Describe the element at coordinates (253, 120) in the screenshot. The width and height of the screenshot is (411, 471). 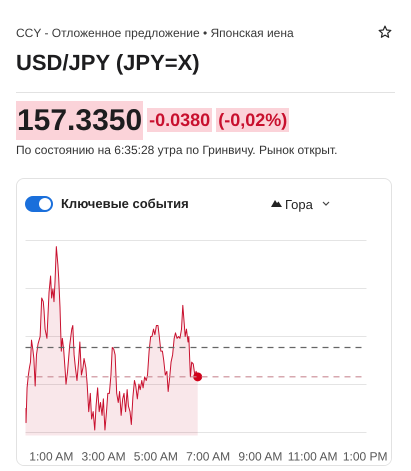
I see `text: (-0,02%)` at that location.